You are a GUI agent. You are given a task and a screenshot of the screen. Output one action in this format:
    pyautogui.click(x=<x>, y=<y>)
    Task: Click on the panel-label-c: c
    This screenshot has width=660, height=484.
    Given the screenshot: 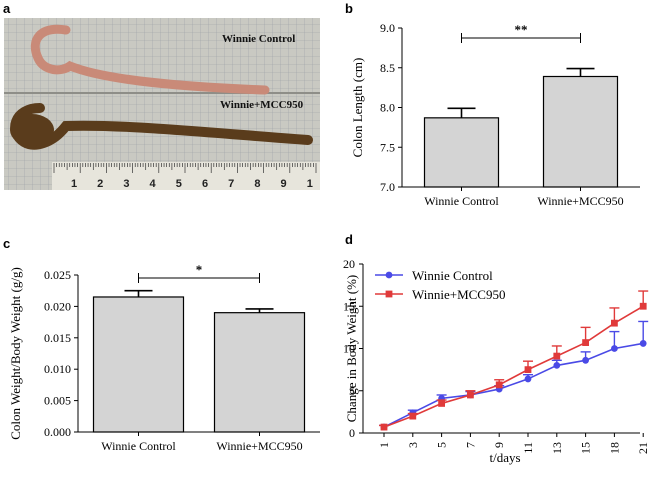 What is the action you would take?
    pyautogui.click(x=6, y=243)
    